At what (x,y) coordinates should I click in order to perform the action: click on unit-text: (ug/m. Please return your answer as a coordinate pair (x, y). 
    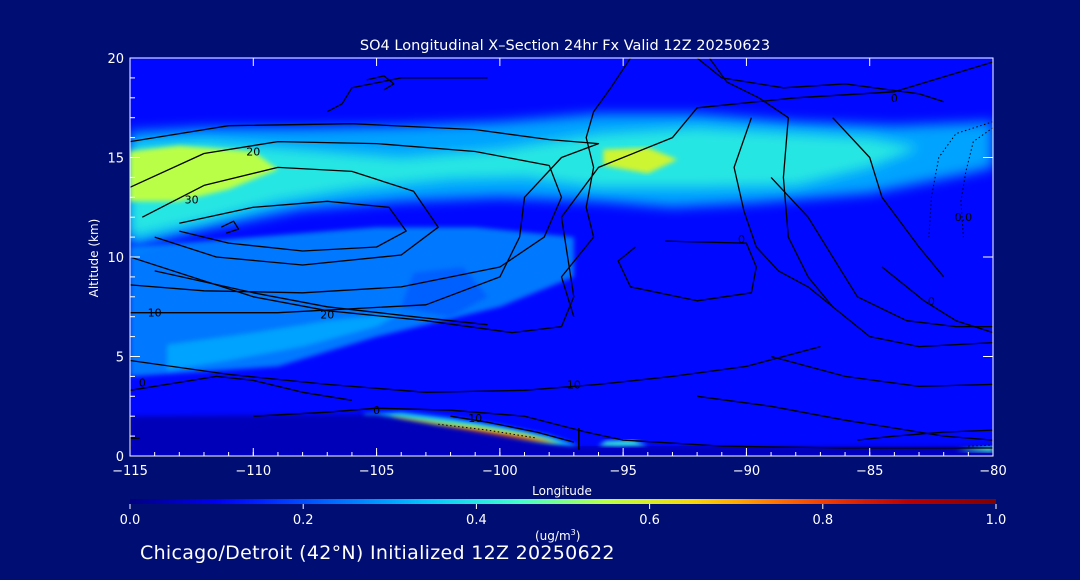
    Looking at the image, I should click on (553, 536).